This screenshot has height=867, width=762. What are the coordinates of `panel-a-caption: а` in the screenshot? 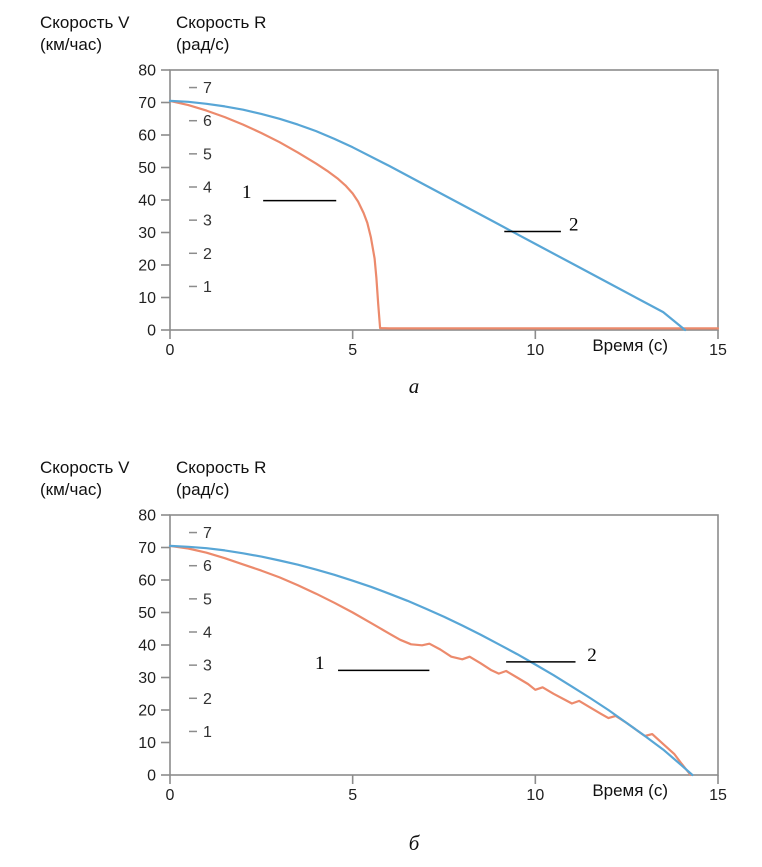 It's located at (414, 386).